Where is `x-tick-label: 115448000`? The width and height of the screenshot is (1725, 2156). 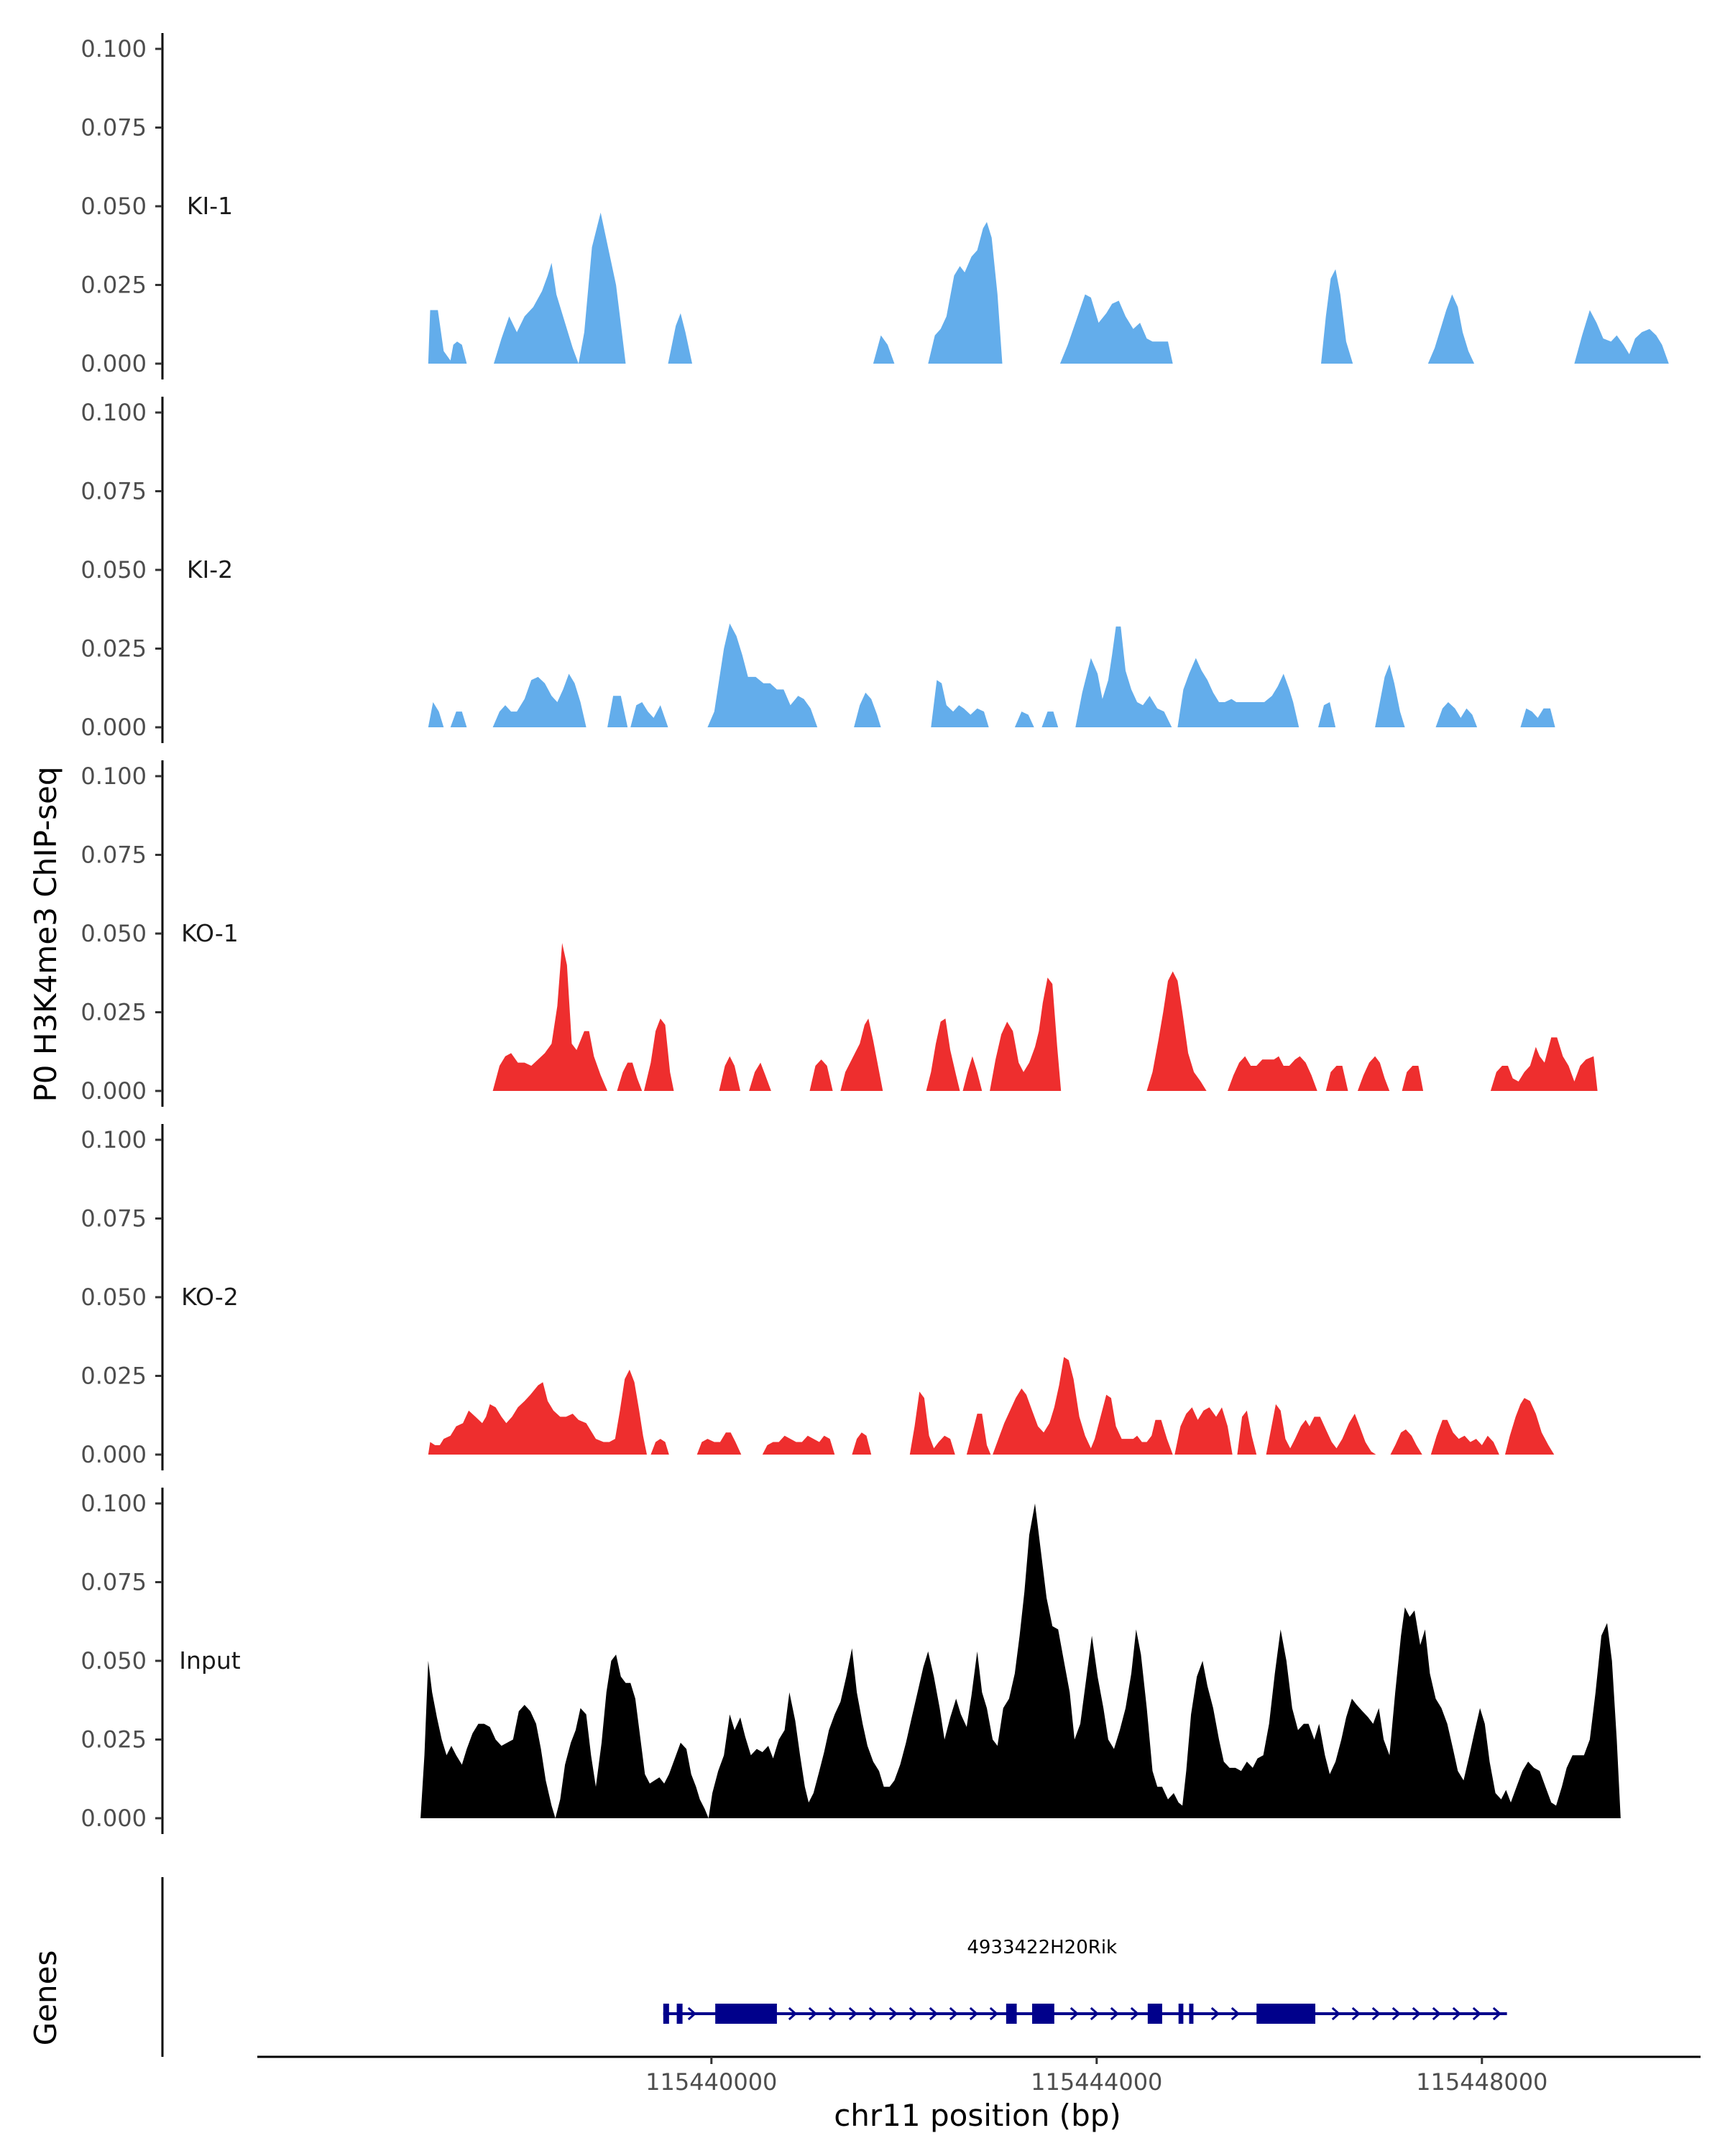 x-tick-label: 115448000 is located at coordinates (1481, 2082).